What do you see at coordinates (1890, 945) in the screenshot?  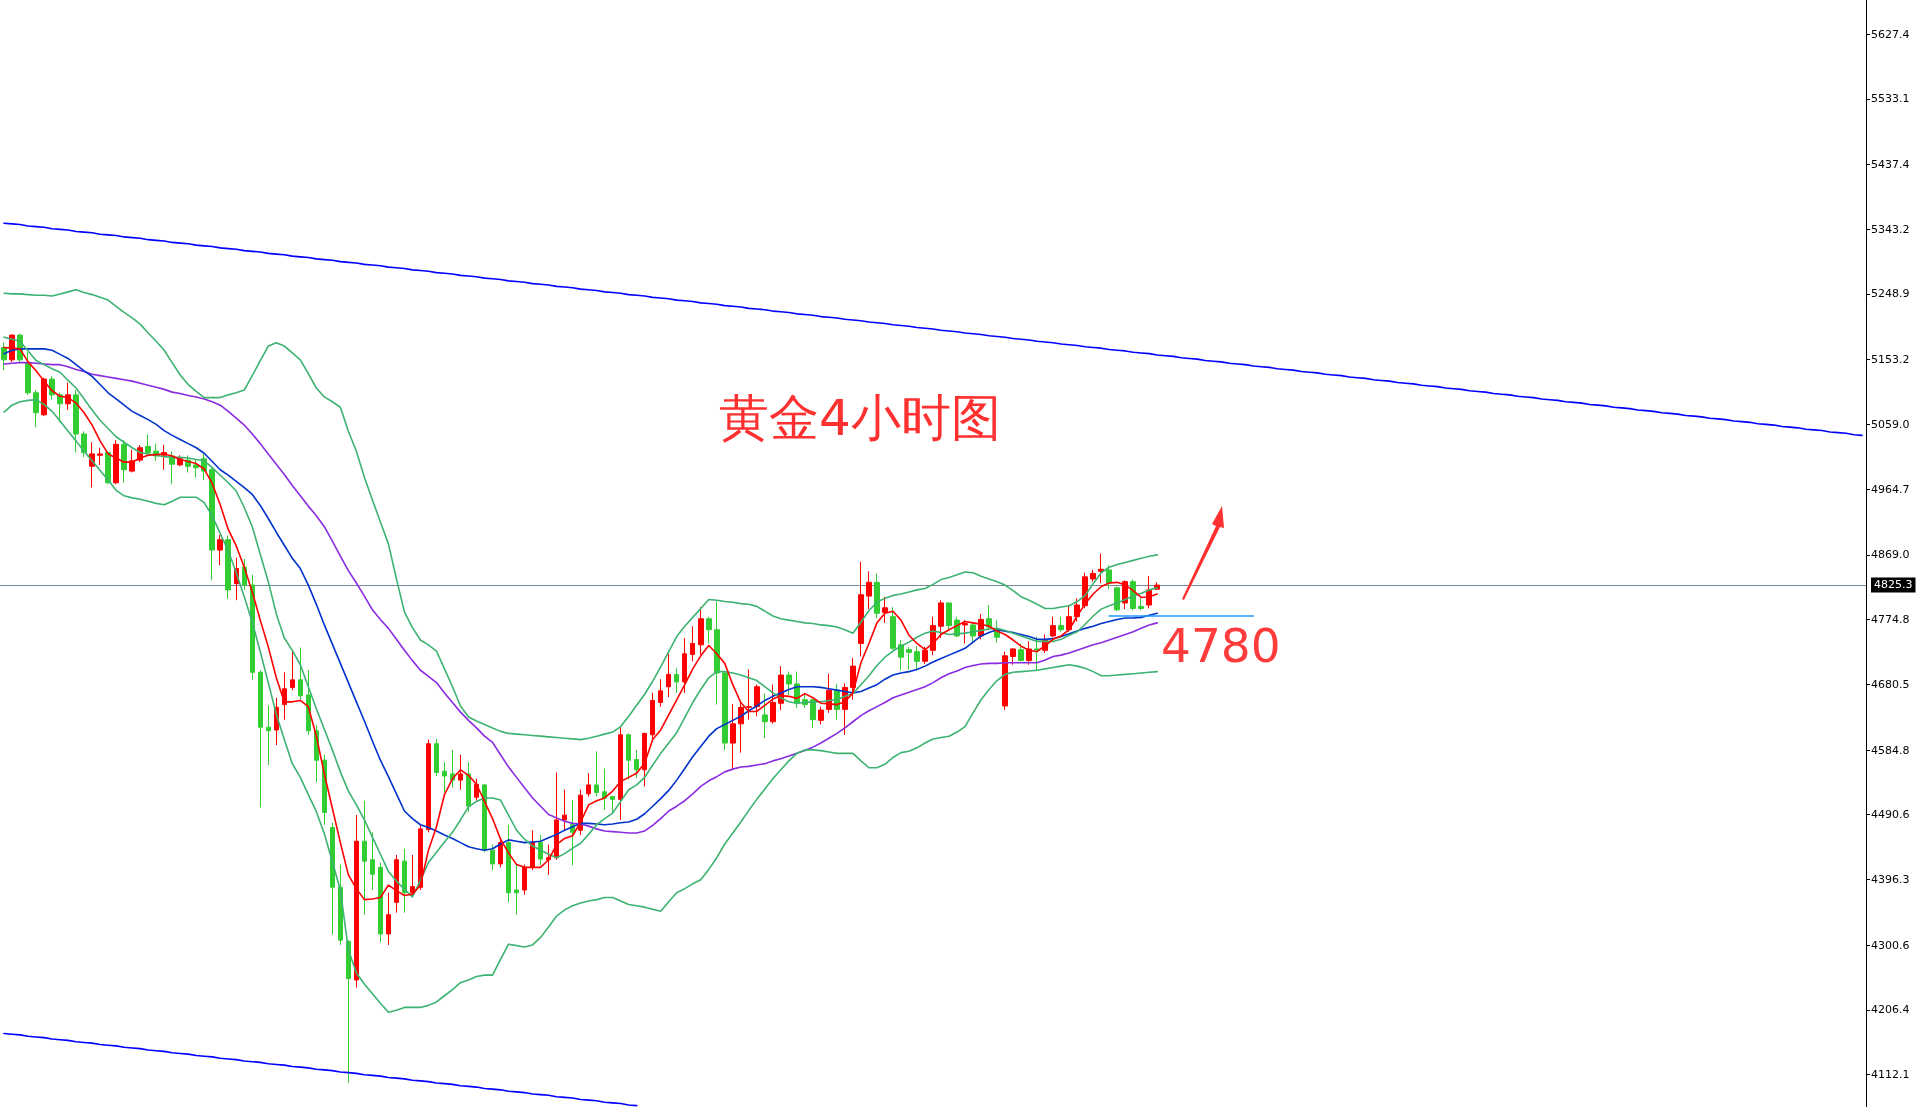 I see `y-tick-label: 4300.6` at bounding box center [1890, 945].